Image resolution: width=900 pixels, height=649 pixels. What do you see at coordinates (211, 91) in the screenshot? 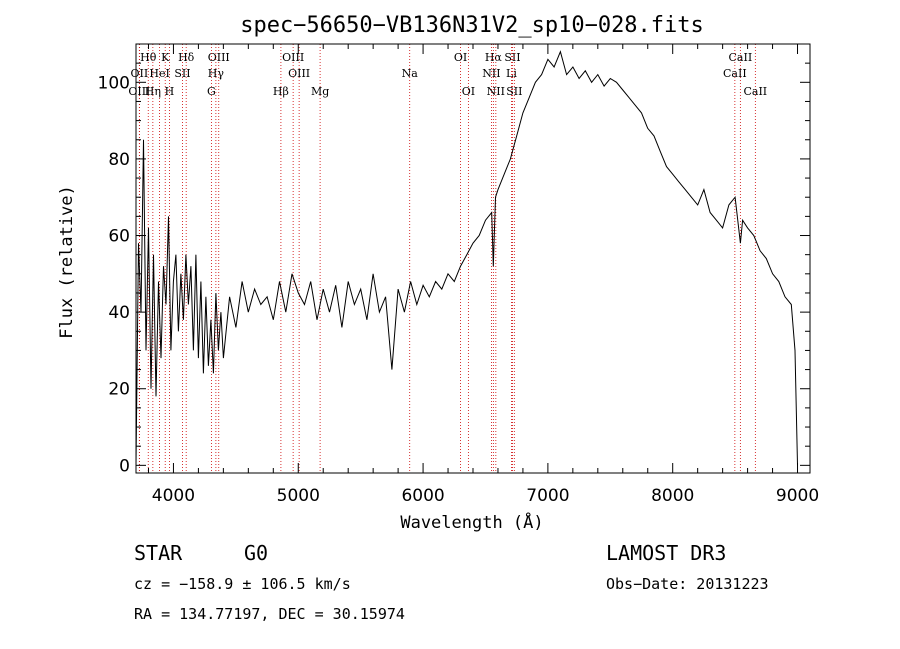
I see `spectral-line-label: G` at bounding box center [211, 91].